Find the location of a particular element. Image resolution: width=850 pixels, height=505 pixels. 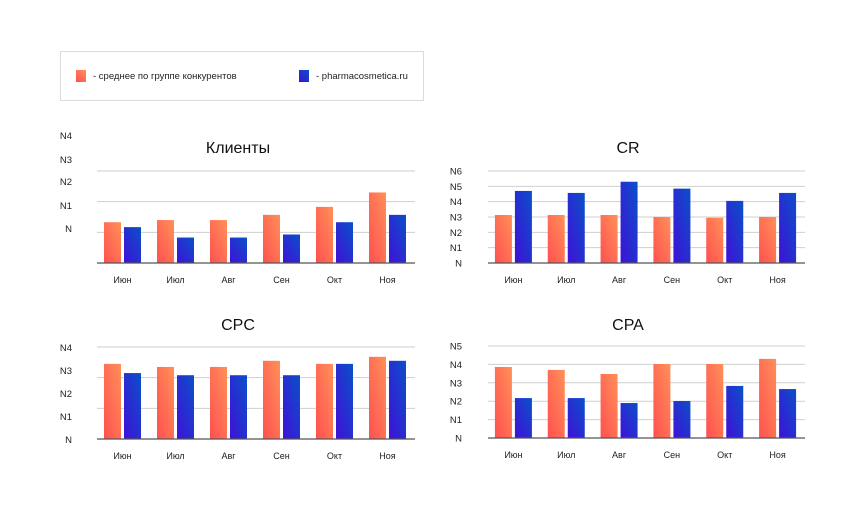

legend-swatch-orange is located at coordinates (81, 76).